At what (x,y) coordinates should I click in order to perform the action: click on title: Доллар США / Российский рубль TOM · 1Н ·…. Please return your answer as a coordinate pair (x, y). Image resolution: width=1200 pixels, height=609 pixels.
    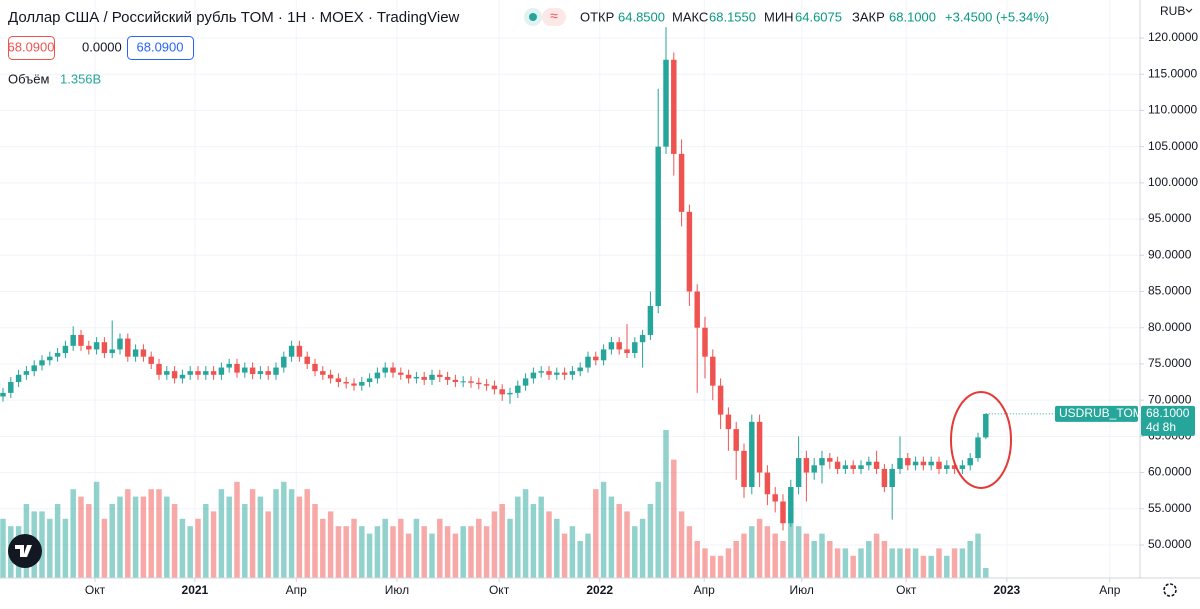
    Looking at the image, I should click on (234, 17).